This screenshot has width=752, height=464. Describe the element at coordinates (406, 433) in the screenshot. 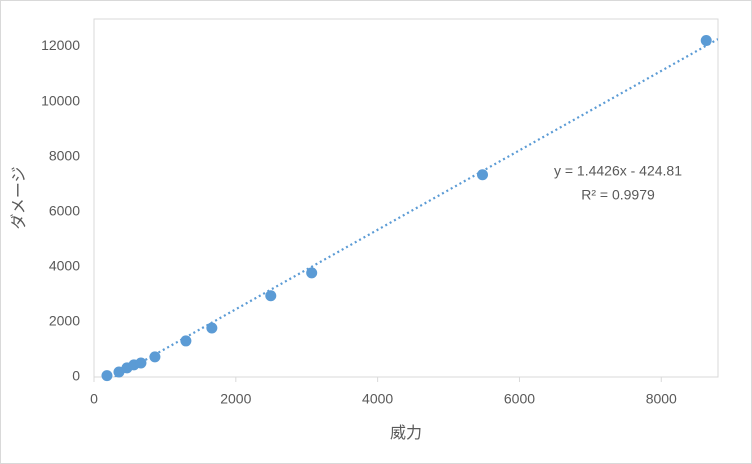

I see `x-axis-title: 威力` at that location.